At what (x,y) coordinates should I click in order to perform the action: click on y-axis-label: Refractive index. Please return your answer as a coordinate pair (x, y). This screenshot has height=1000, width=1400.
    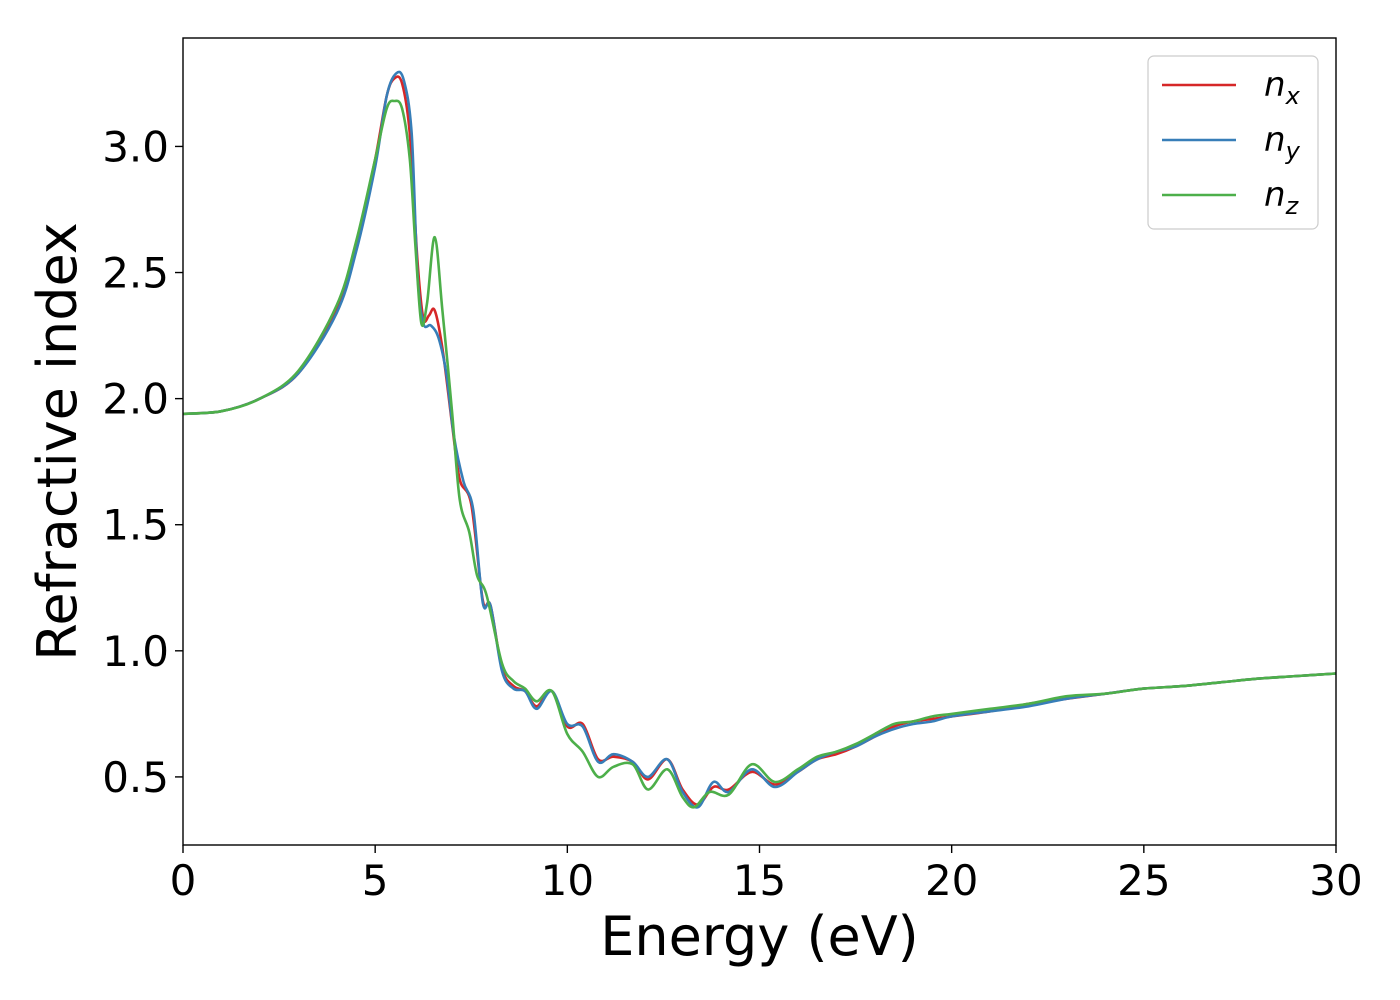
    Looking at the image, I should click on (57, 441).